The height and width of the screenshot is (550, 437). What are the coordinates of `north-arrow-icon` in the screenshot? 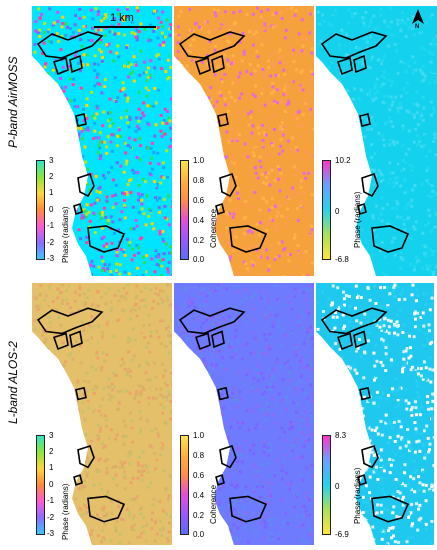 It's located at (418, 16).